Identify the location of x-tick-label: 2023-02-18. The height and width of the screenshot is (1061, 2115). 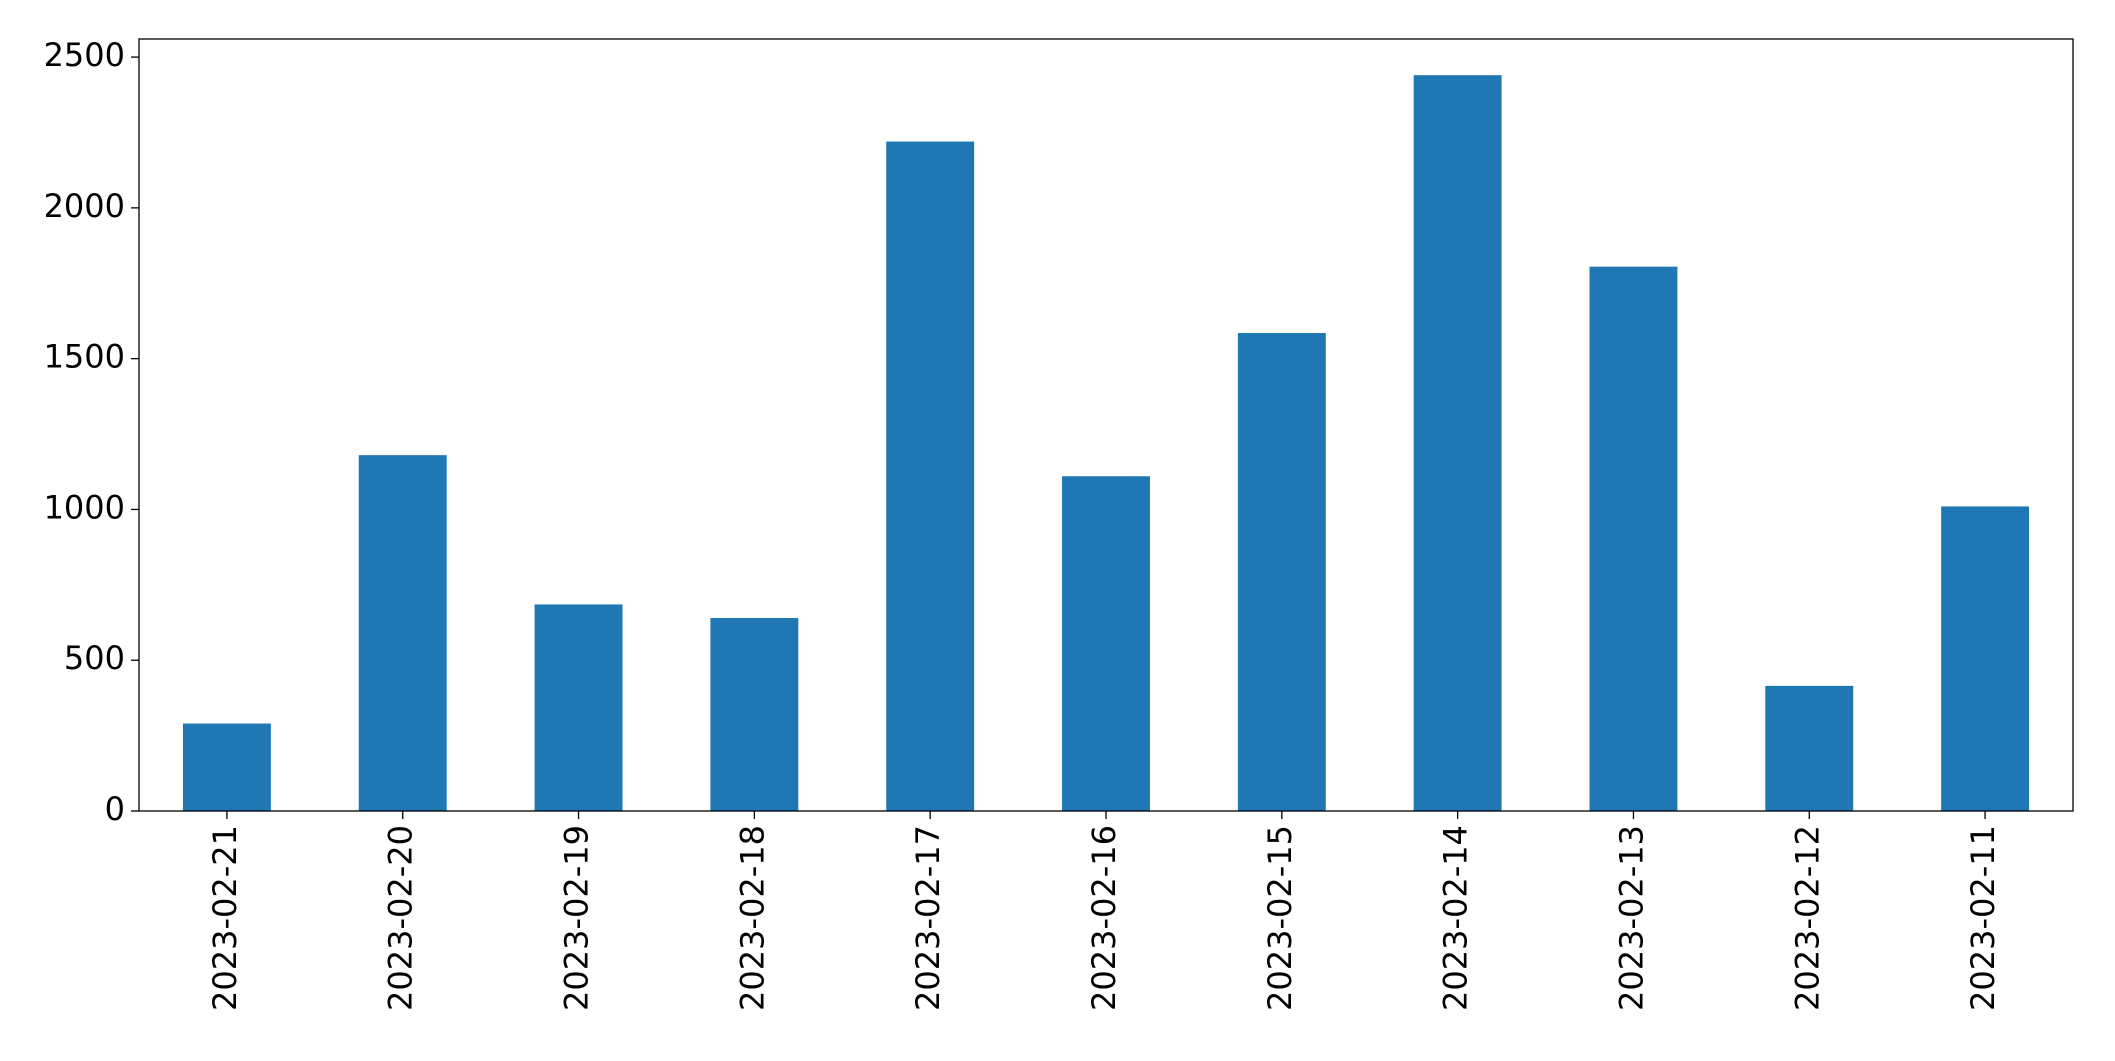
(752, 918).